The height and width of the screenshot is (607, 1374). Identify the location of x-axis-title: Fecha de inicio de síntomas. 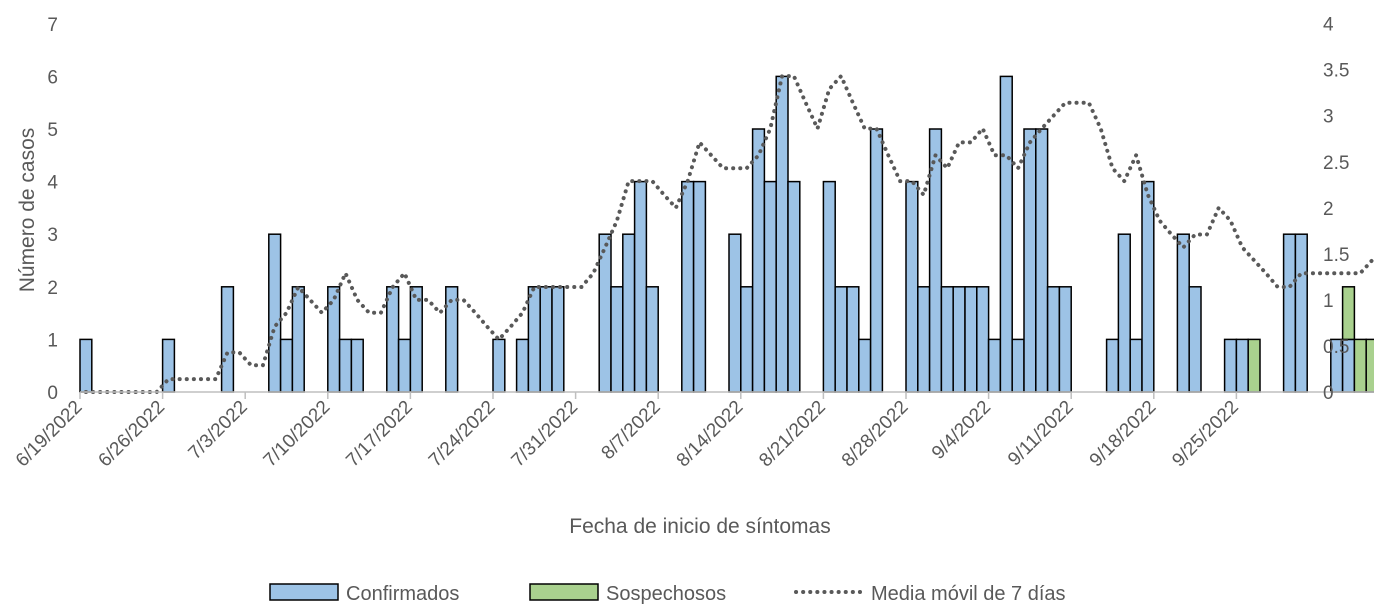
(699, 526).